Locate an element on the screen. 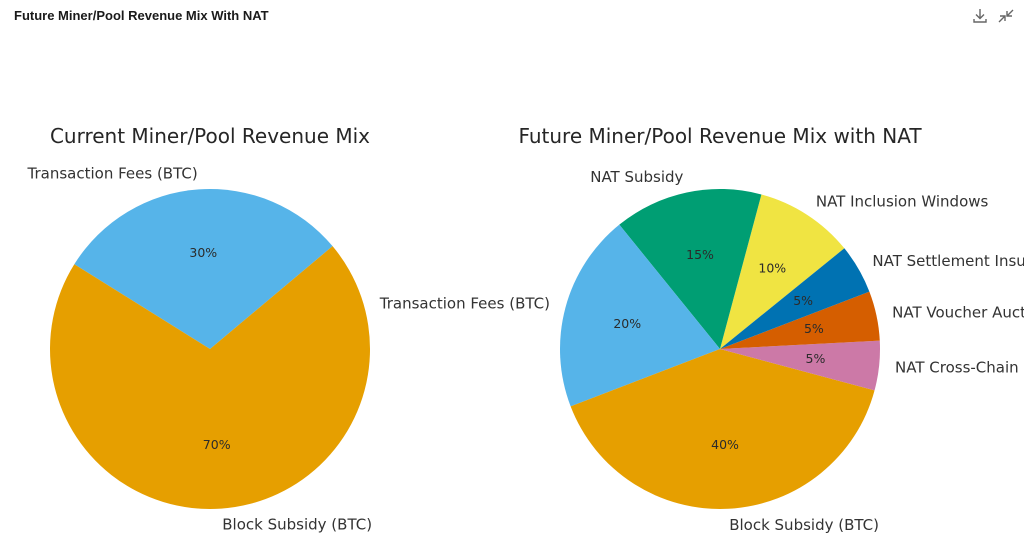  download-button is located at coordinates (980, 16).